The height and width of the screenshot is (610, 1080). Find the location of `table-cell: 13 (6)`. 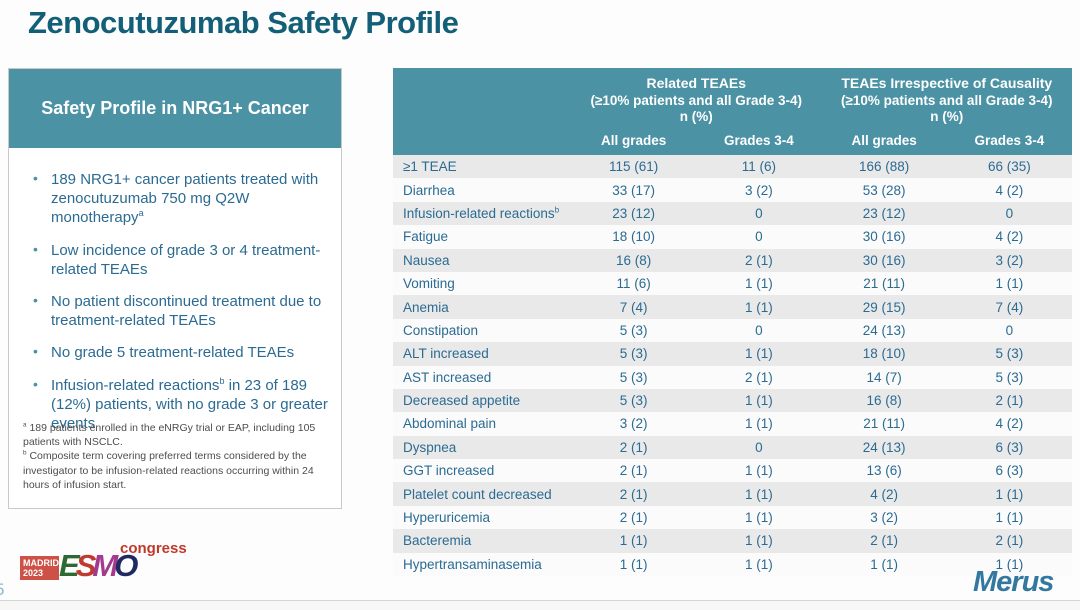

table-cell: 13 (6) is located at coordinates (884, 471).